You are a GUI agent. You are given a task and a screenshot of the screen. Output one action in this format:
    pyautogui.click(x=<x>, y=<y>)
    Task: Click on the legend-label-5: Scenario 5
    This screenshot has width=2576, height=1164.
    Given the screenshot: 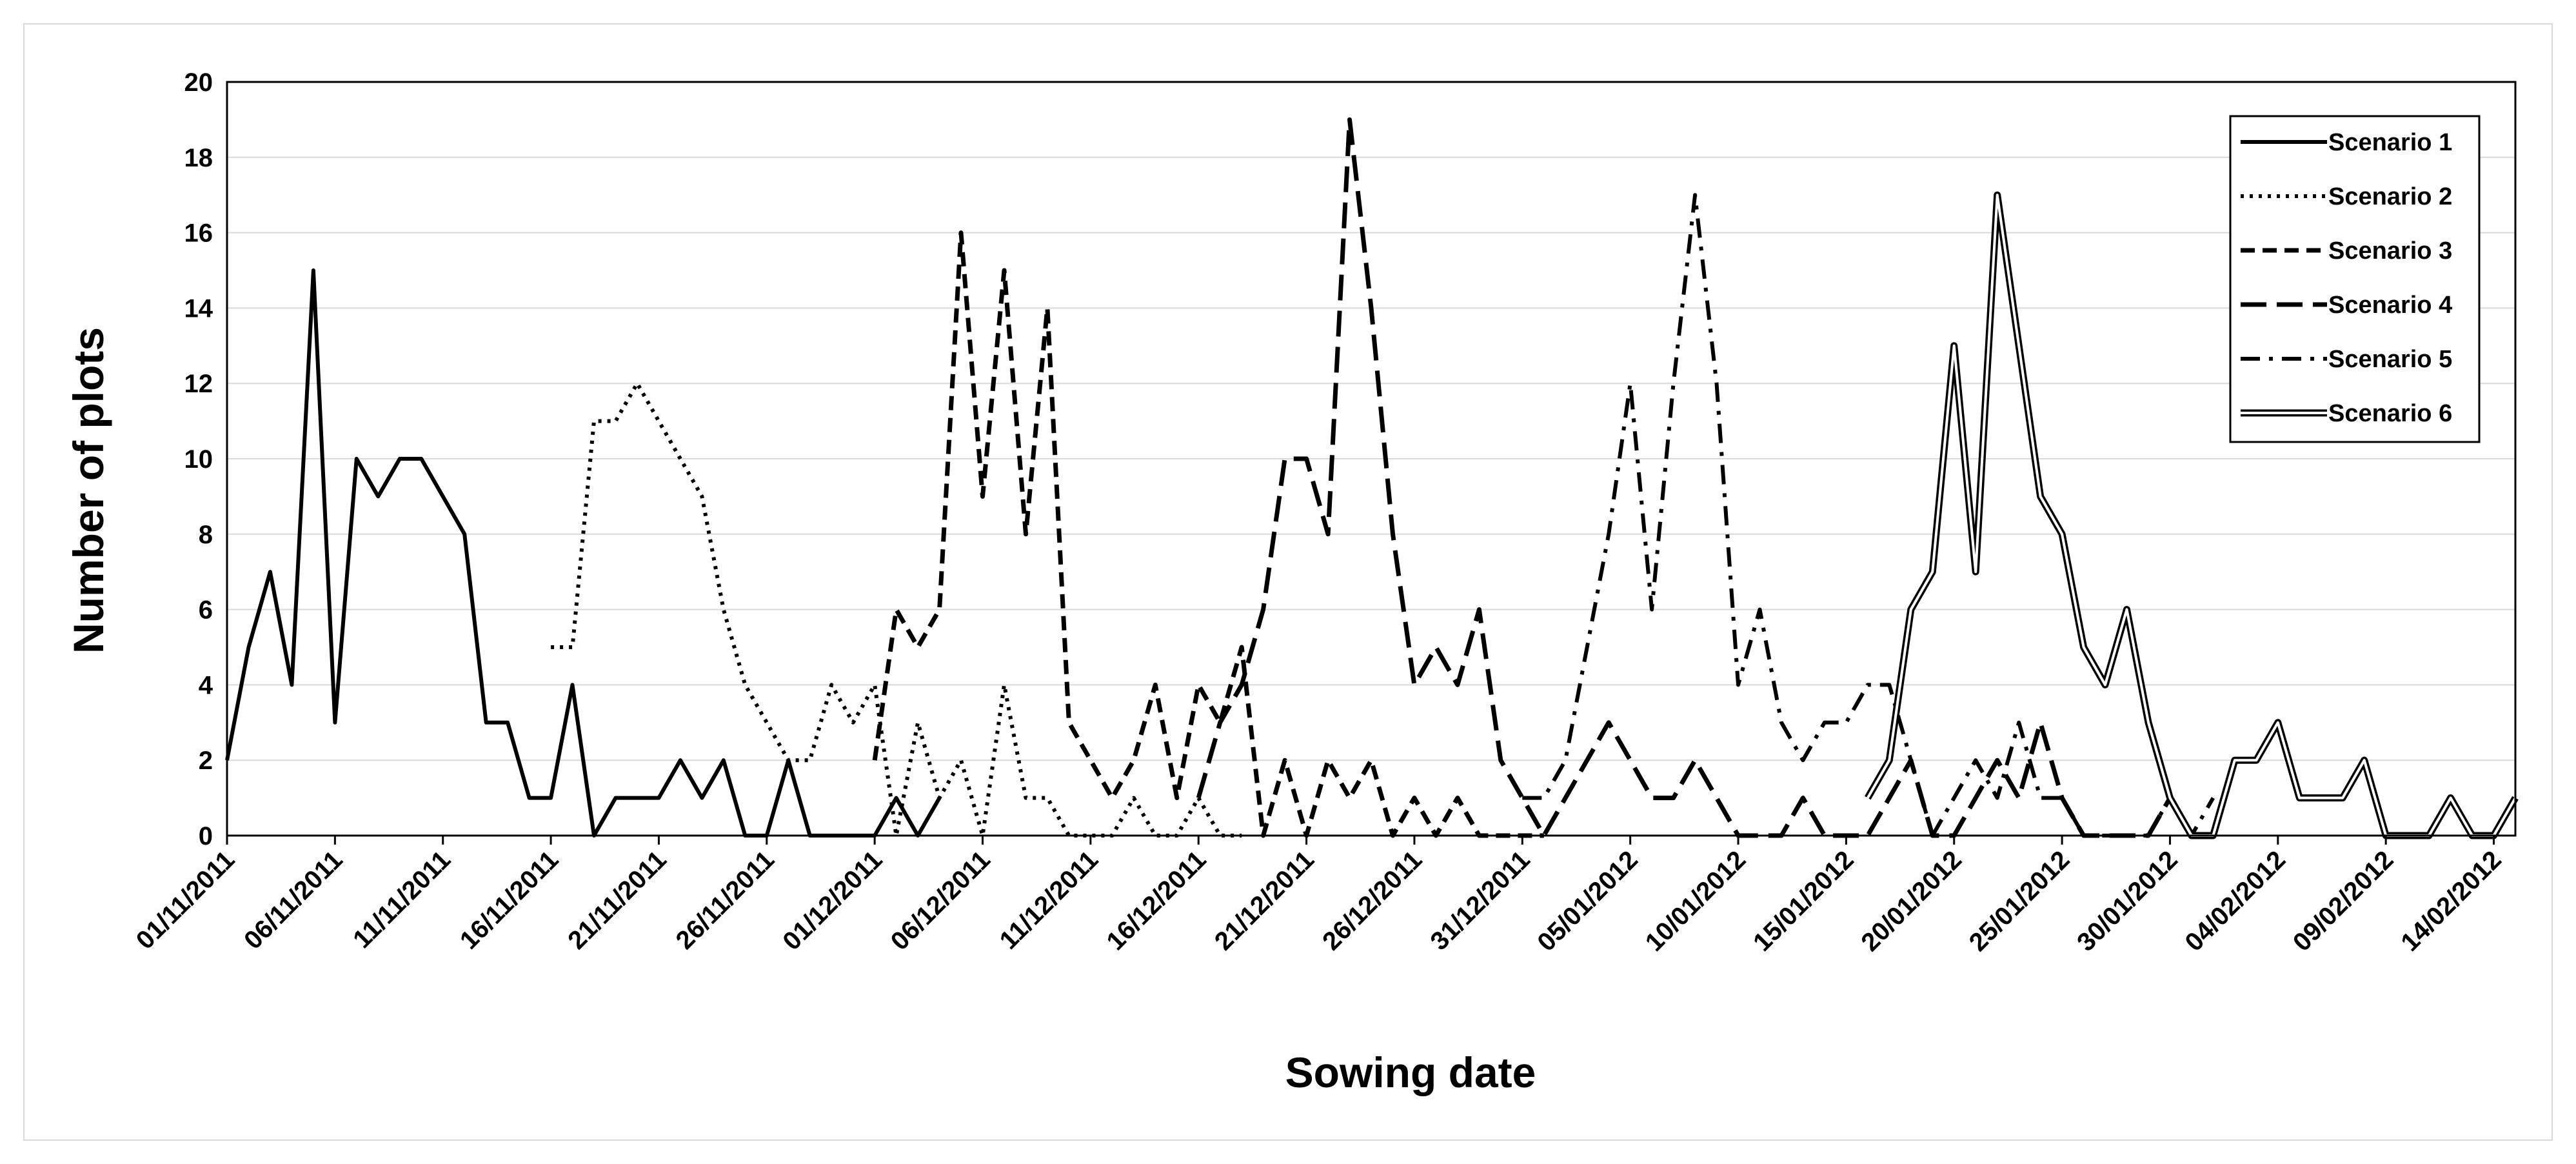 What is the action you would take?
    pyautogui.click(x=2390, y=360)
    